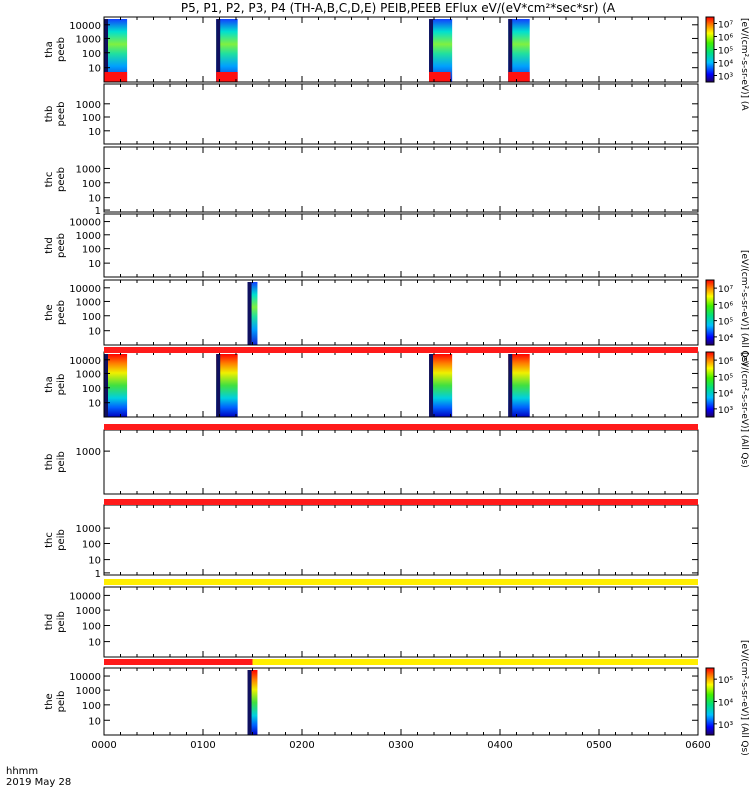 This screenshot has height=800, width=750. I want to click on x-tick-label: 0100, so click(202, 745).